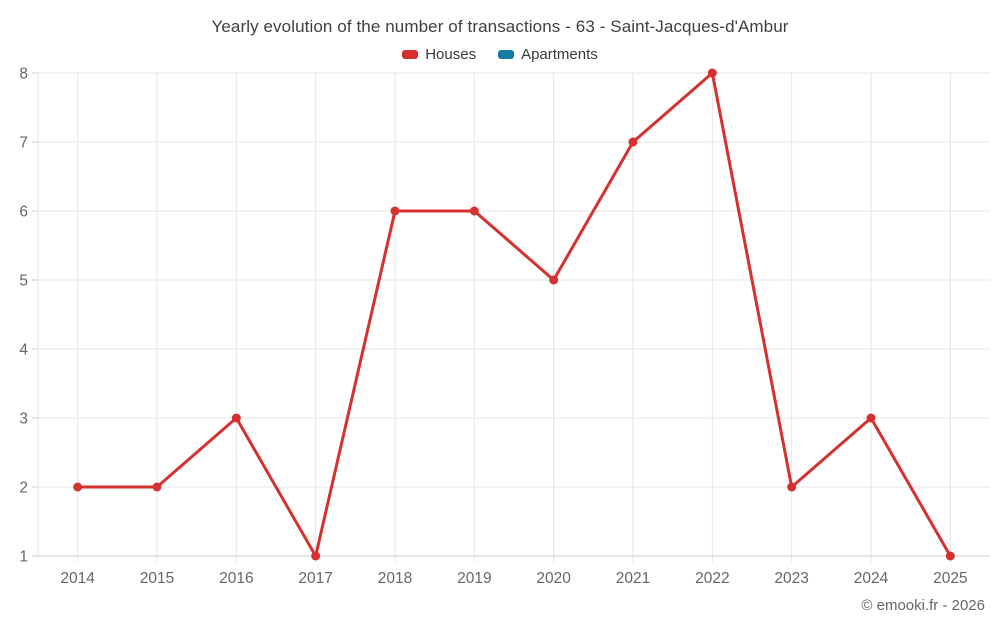  Describe the element at coordinates (633, 142) in the screenshot. I see `data-point-houses-2021` at that location.